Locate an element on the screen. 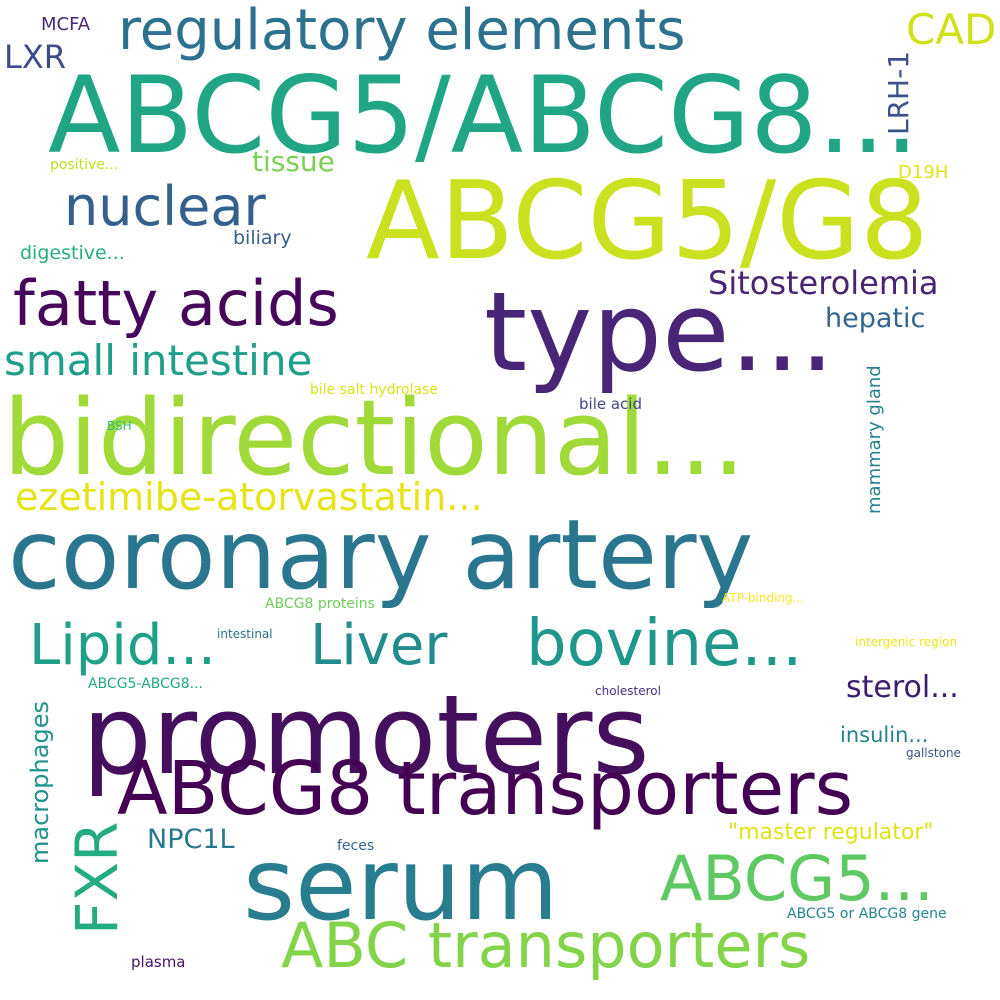  word-cad: CAD is located at coordinates (951, 29).